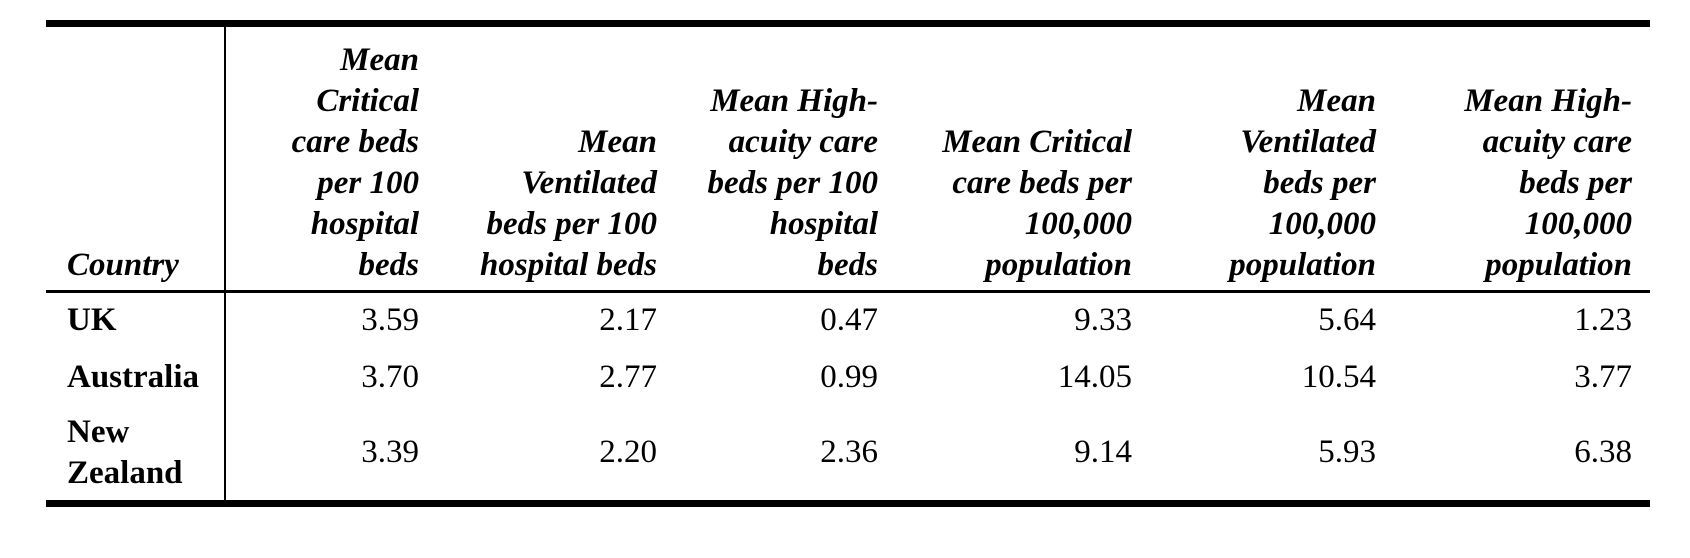 The image size is (1690, 558). I want to click on column-header-country: Country, so click(136, 158).